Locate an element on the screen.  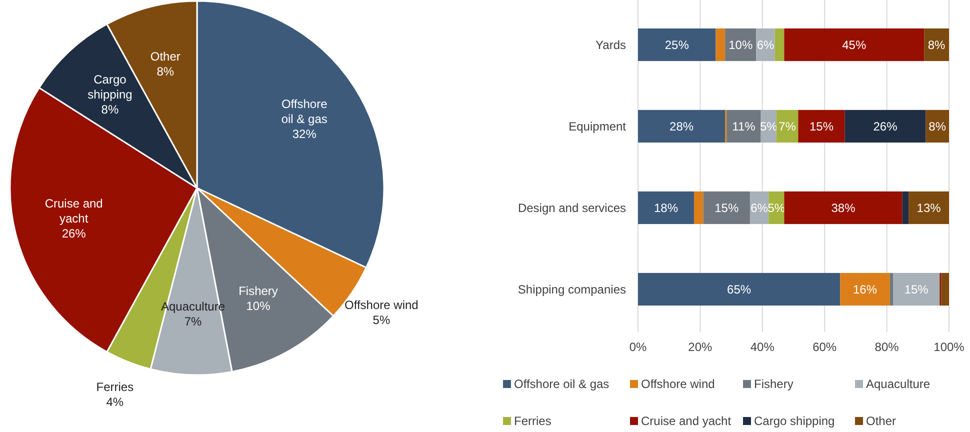
legend-label: Cruise and yacht is located at coordinates (686, 421).